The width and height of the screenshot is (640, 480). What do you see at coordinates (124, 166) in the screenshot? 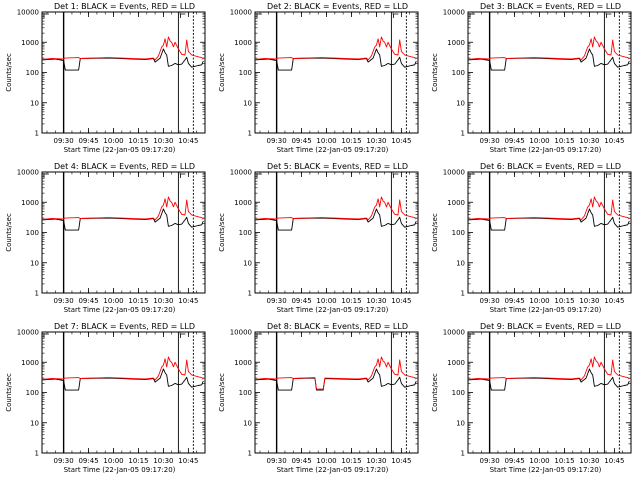
I see `chart-title: Det 4: BLACK = Events, RED = LLD` at bounding box center [124, 166].